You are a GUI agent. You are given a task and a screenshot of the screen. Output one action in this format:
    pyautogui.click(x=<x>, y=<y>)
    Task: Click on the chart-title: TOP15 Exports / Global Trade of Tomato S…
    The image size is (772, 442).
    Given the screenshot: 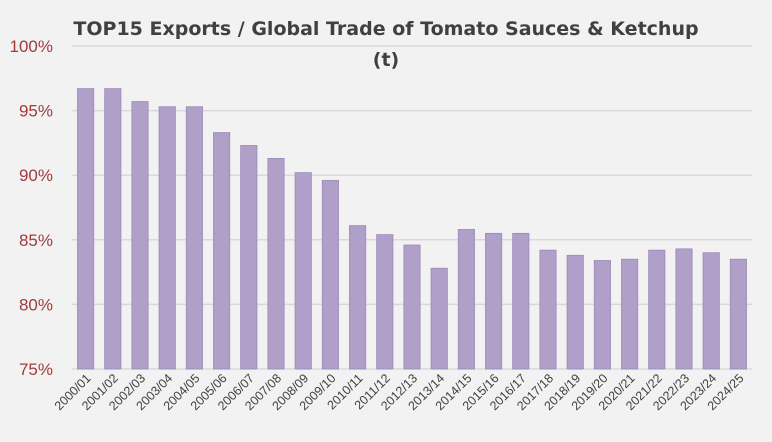 What is the action you would take?
    pyautogui.click(x=385, y=29)
    